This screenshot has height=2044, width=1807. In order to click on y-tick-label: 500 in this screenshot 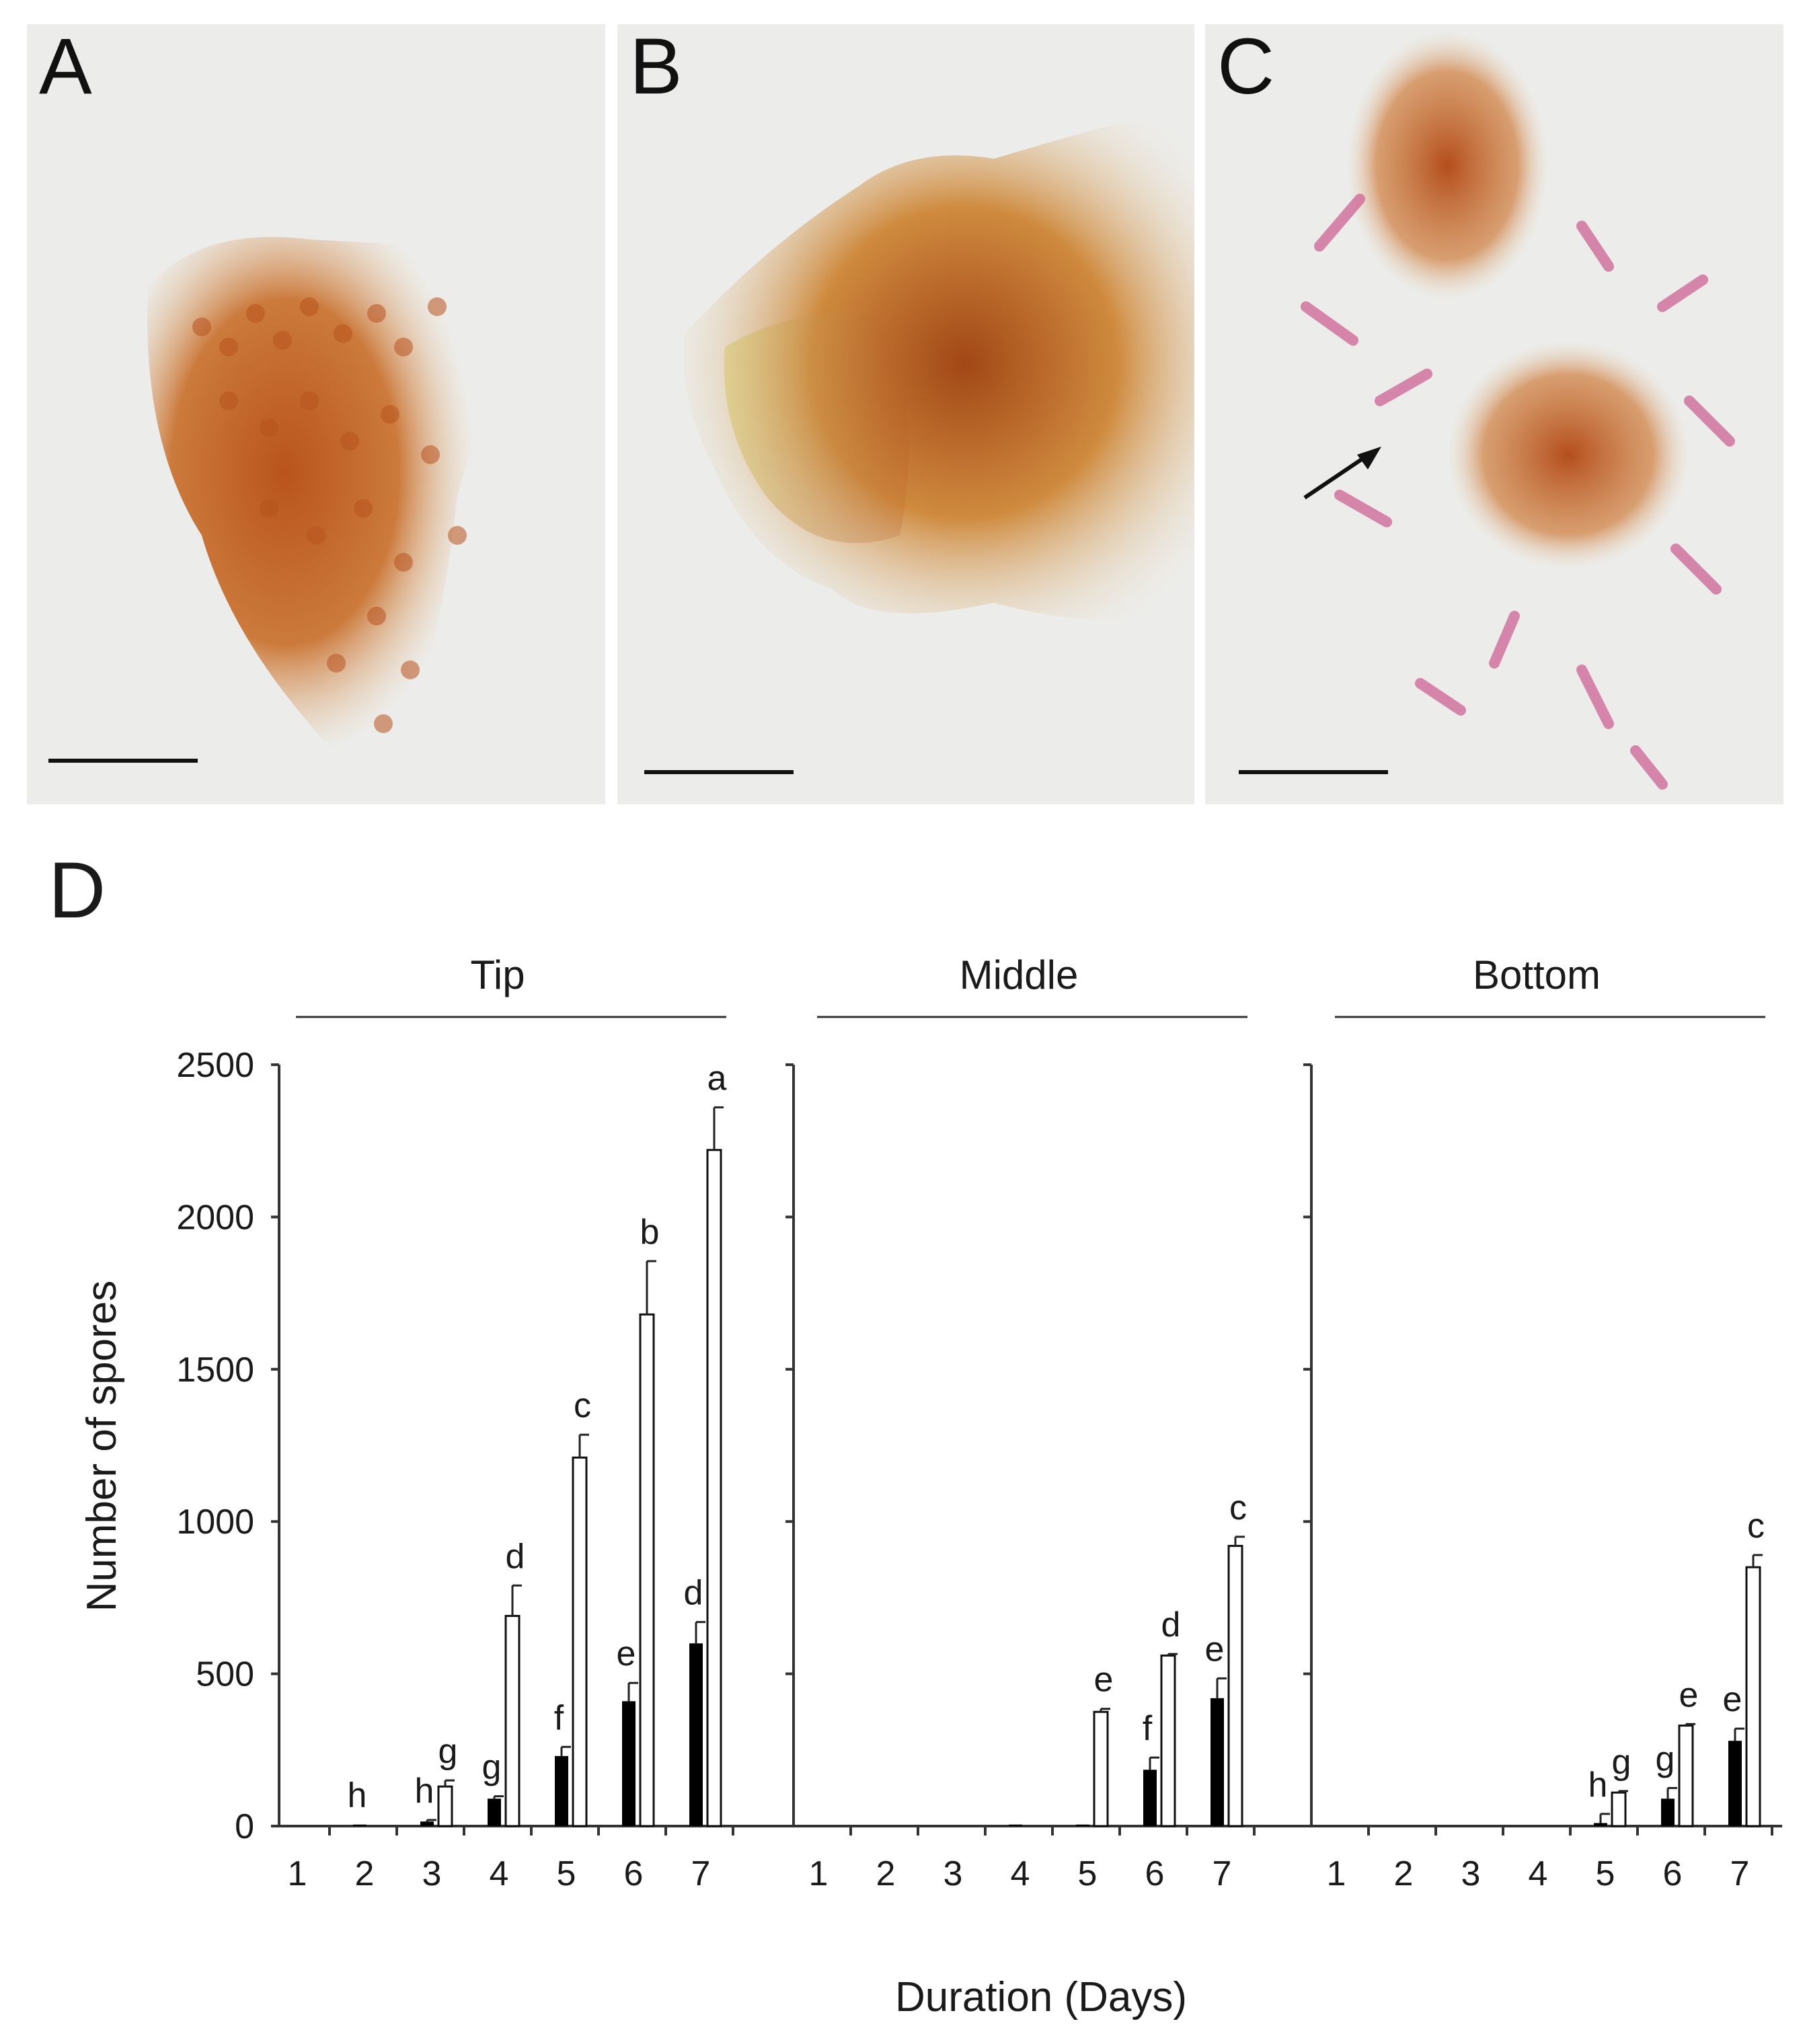, I will do `click(225, 1674)`.